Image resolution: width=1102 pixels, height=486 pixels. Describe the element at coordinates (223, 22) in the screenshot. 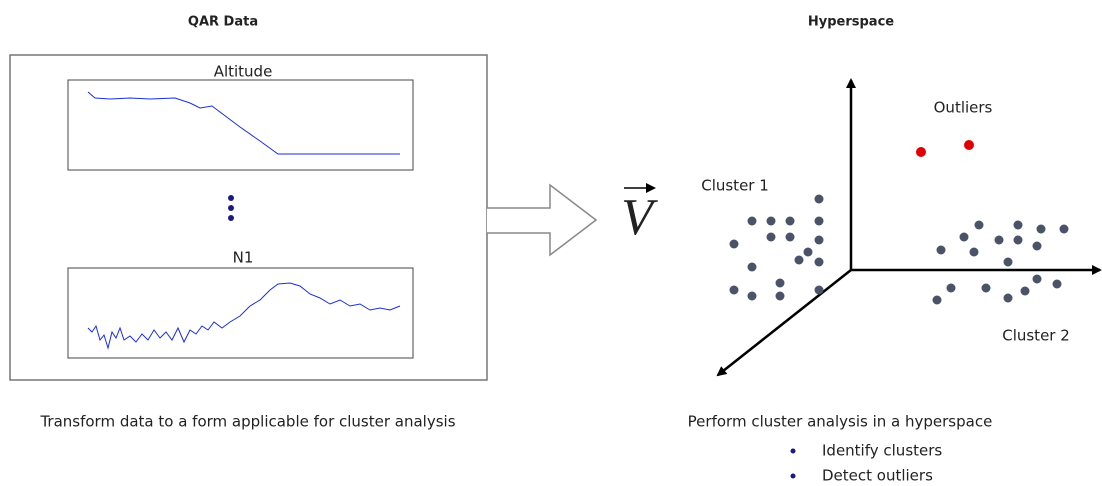

I see `left-title: QAR Data` at that location.